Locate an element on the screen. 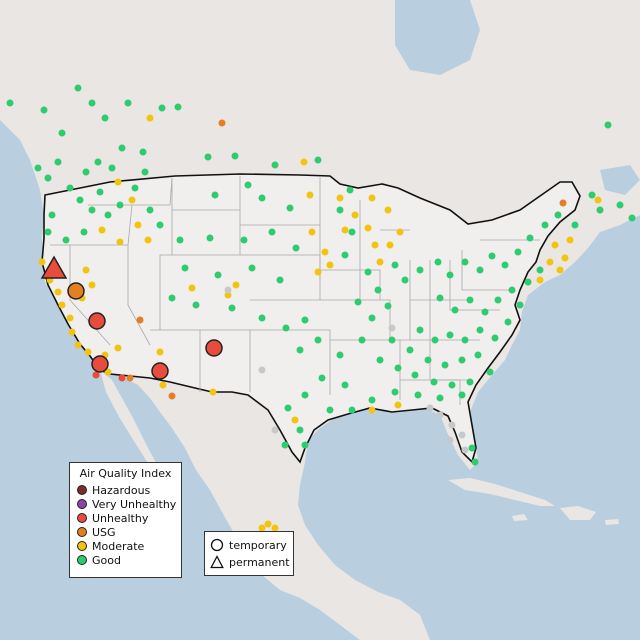 The width and height of the screenshot is (640, 640). legend-label: USG is located at coordinates (104, 532).